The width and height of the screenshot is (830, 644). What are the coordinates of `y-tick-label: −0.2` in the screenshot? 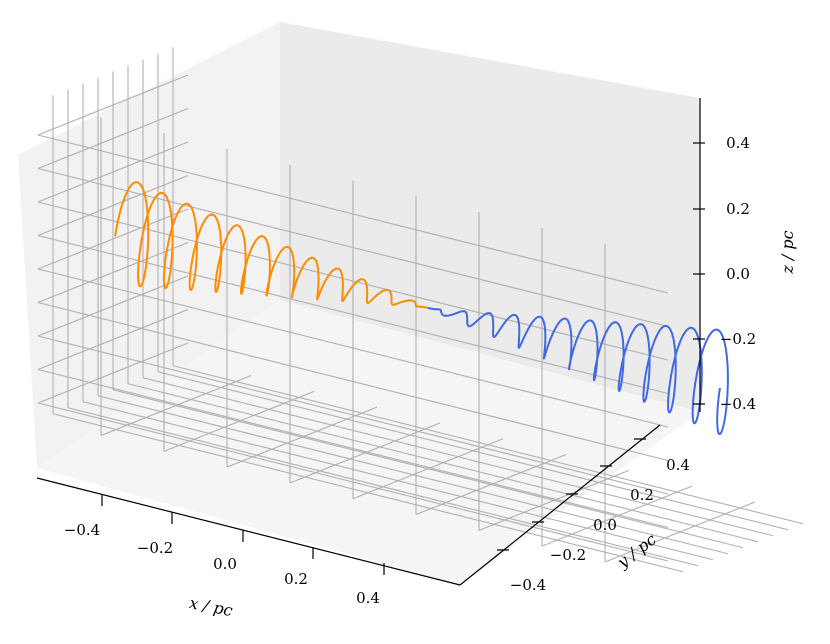 It's located at (568, 555).